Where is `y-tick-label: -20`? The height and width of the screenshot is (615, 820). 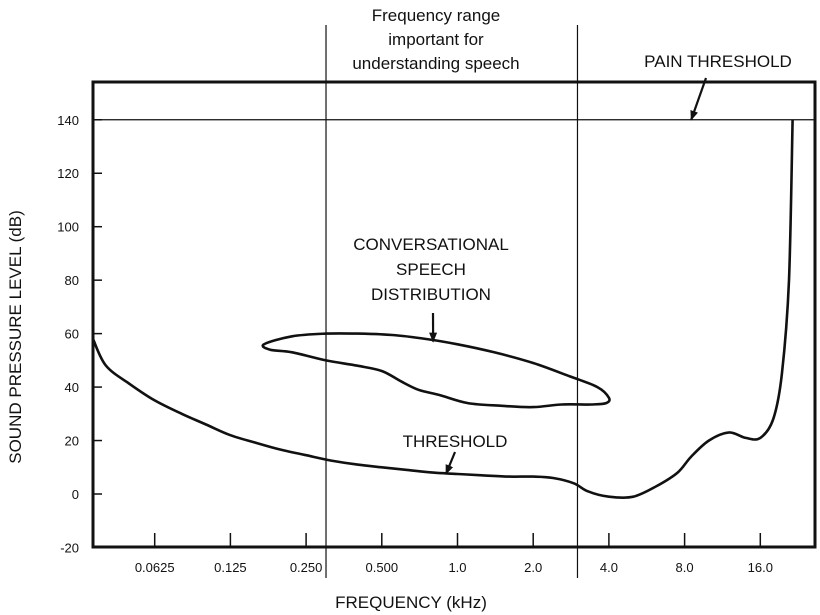
y-tick-label: -20 is located at coordinates (69, 547).